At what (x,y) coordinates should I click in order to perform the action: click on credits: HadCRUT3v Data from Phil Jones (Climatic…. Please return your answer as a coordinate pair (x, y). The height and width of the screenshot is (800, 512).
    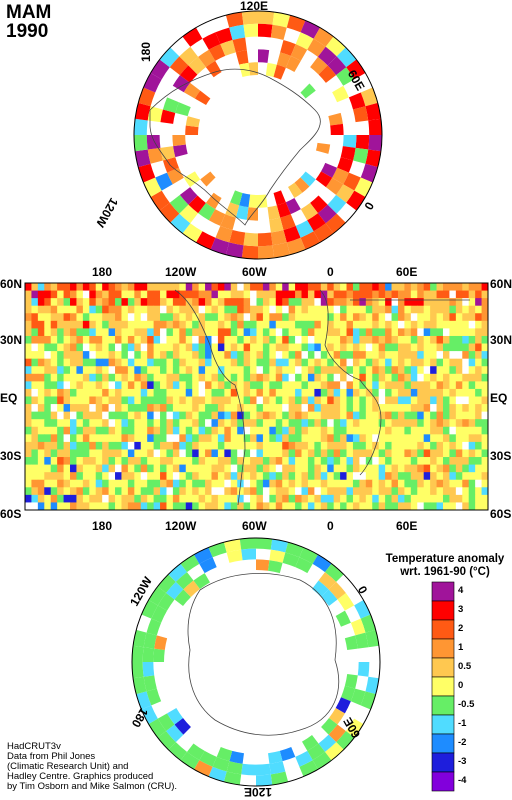
    Looking at the image, I should click on (92, 766).